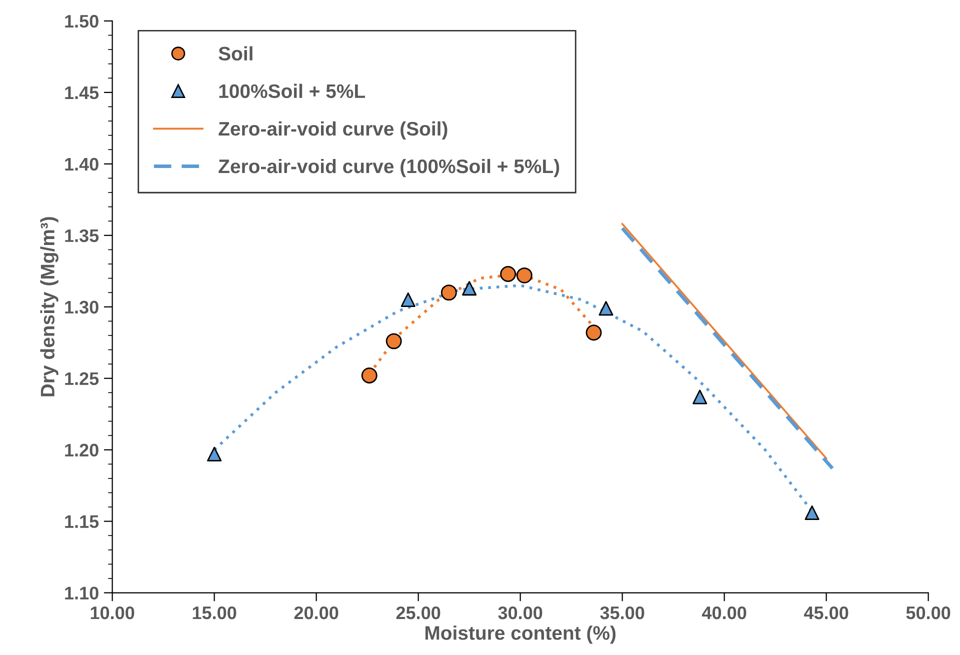  I want to click on legend-label: 100%Soil + 5%L, so click(292, 91).